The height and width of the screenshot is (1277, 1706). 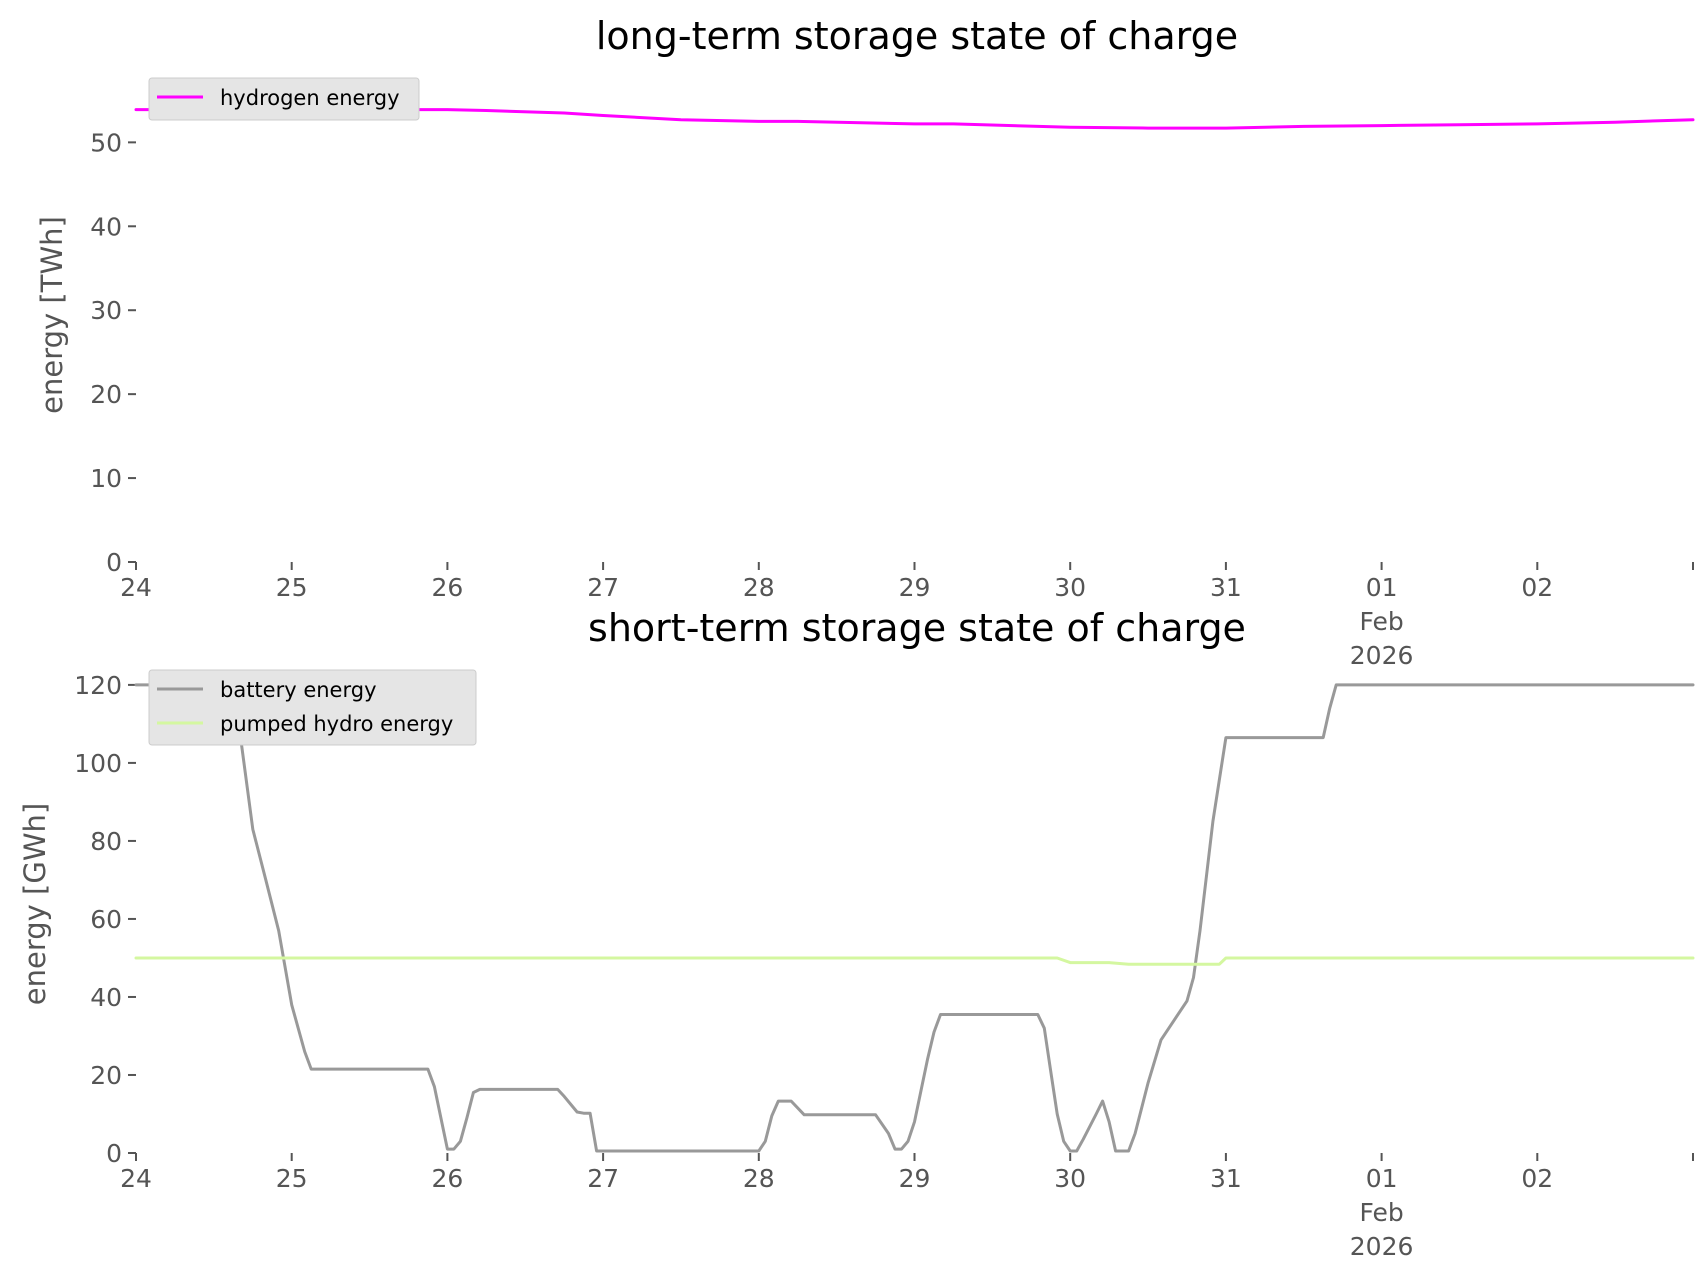 I want to click on legend-label-hydrogen-energy: hydrogen energy, so click(x=310, y=98).